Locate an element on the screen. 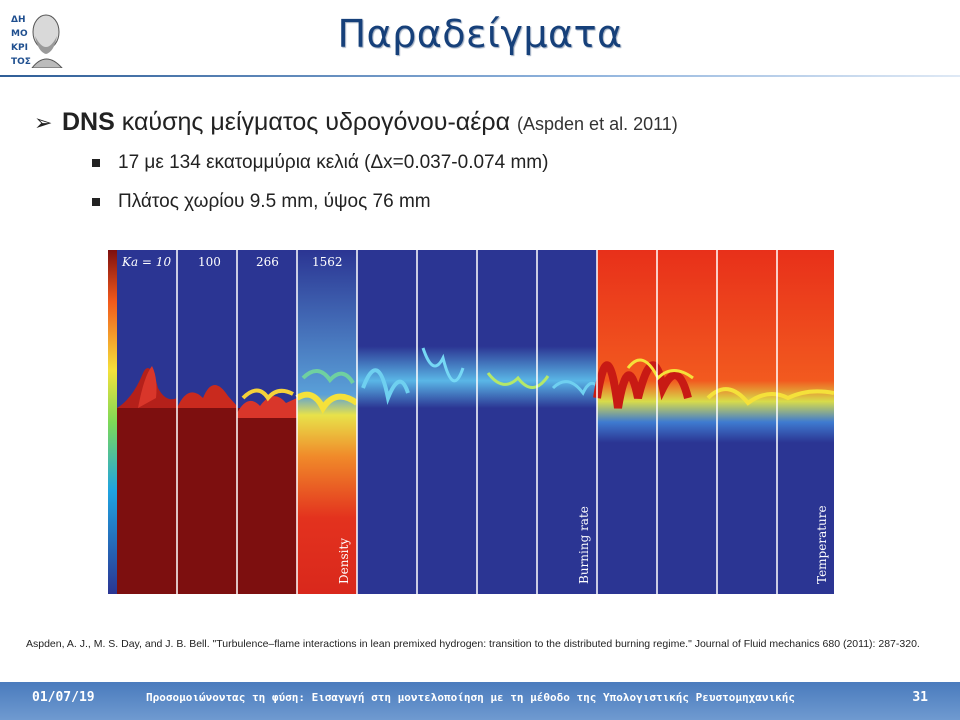 The image size is (960, 720). slide-title: Παραδείγματα is located at coordinates (480, 34).